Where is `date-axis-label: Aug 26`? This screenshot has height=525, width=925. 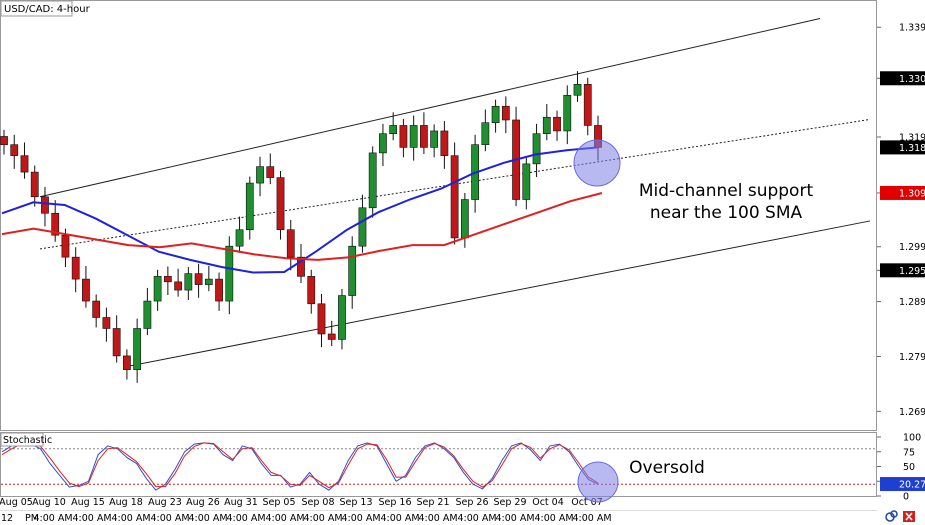 date-axis-label: Aug 26 is located at coordinates (203, 502).